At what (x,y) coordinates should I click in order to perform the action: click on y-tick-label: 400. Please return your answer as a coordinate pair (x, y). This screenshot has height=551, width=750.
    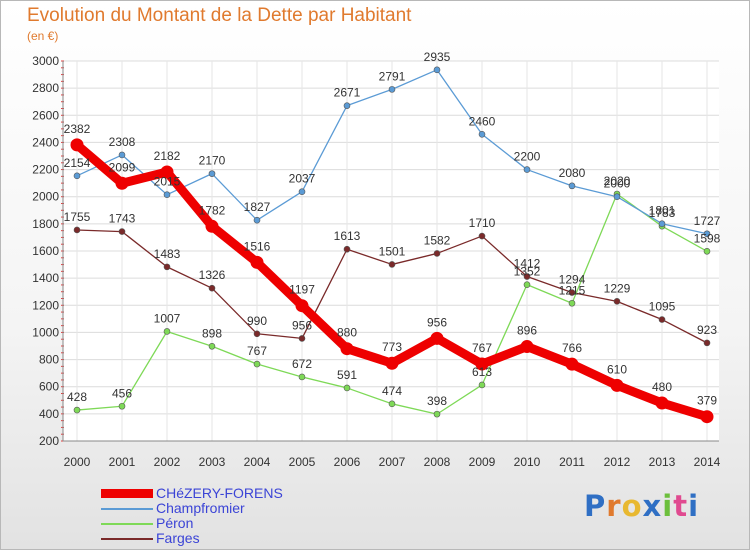
    Looking at the image, I should click on (49, 414).